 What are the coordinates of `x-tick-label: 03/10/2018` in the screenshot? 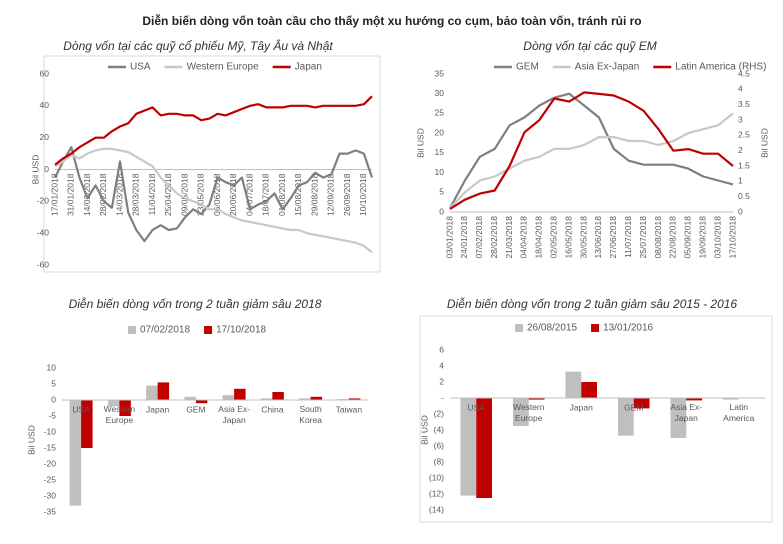 It's located at (717, 237).